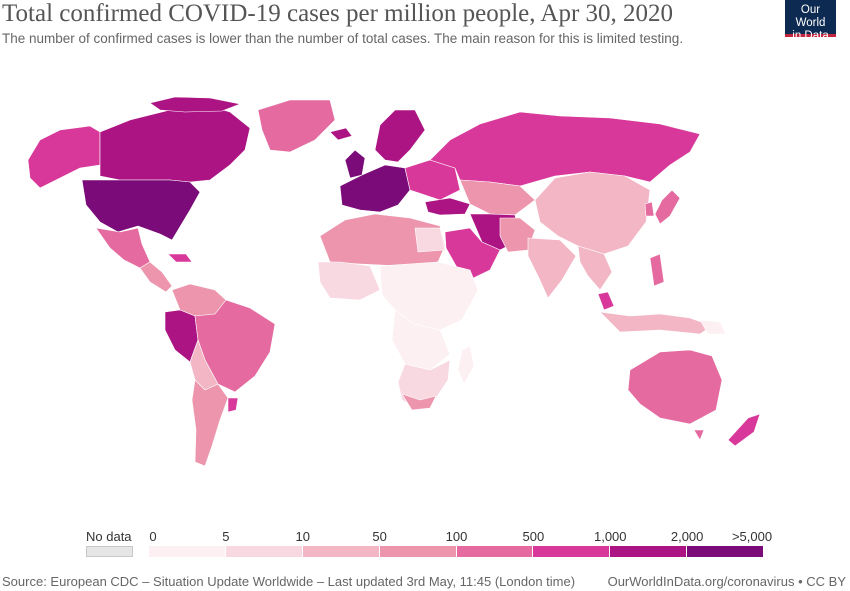 The height and width of the screenshot is (591, 850). What do you see at coordinates (141, 210) in the screenshot?
I see `region-usa` at bounding box center [141, 210].